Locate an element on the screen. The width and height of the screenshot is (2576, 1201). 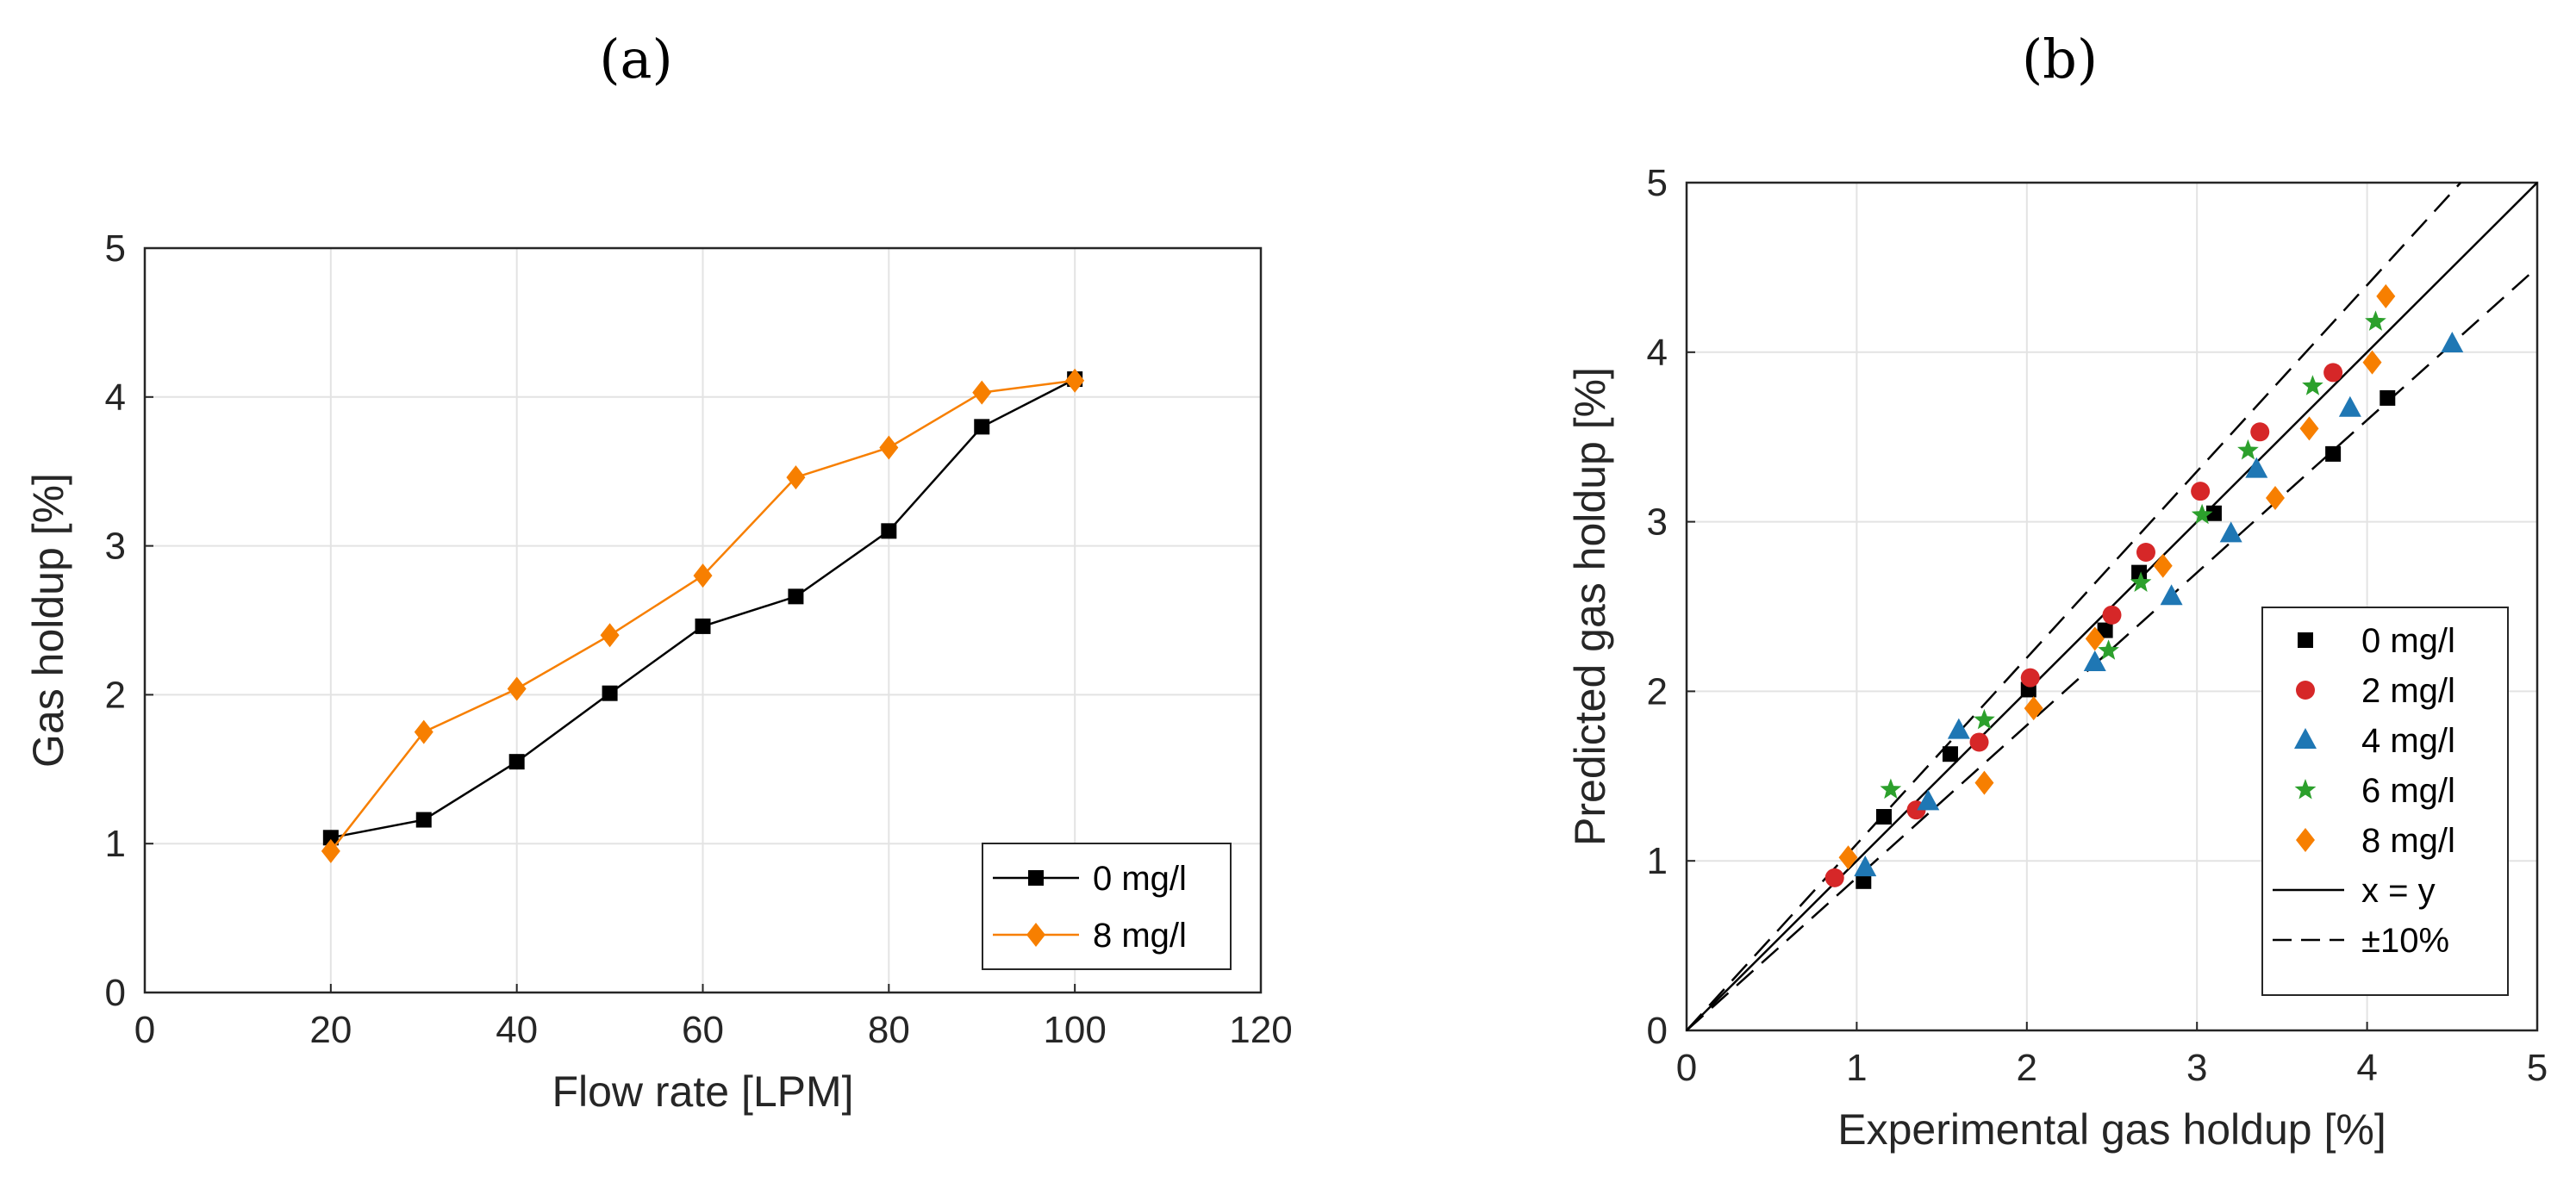
chart-b-xtick-label-3: 3 is located at coordinates (2196, 1068).